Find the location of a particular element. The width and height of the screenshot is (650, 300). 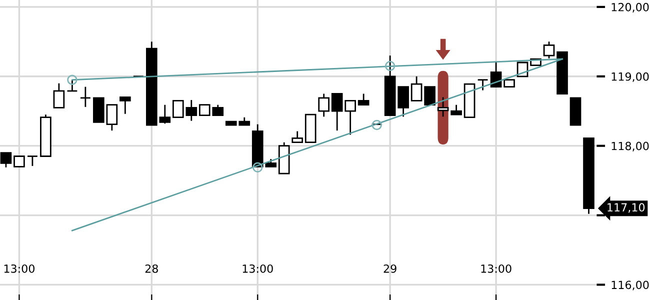

y-tick-label: 118,00 is located at coordinates (630, 147).